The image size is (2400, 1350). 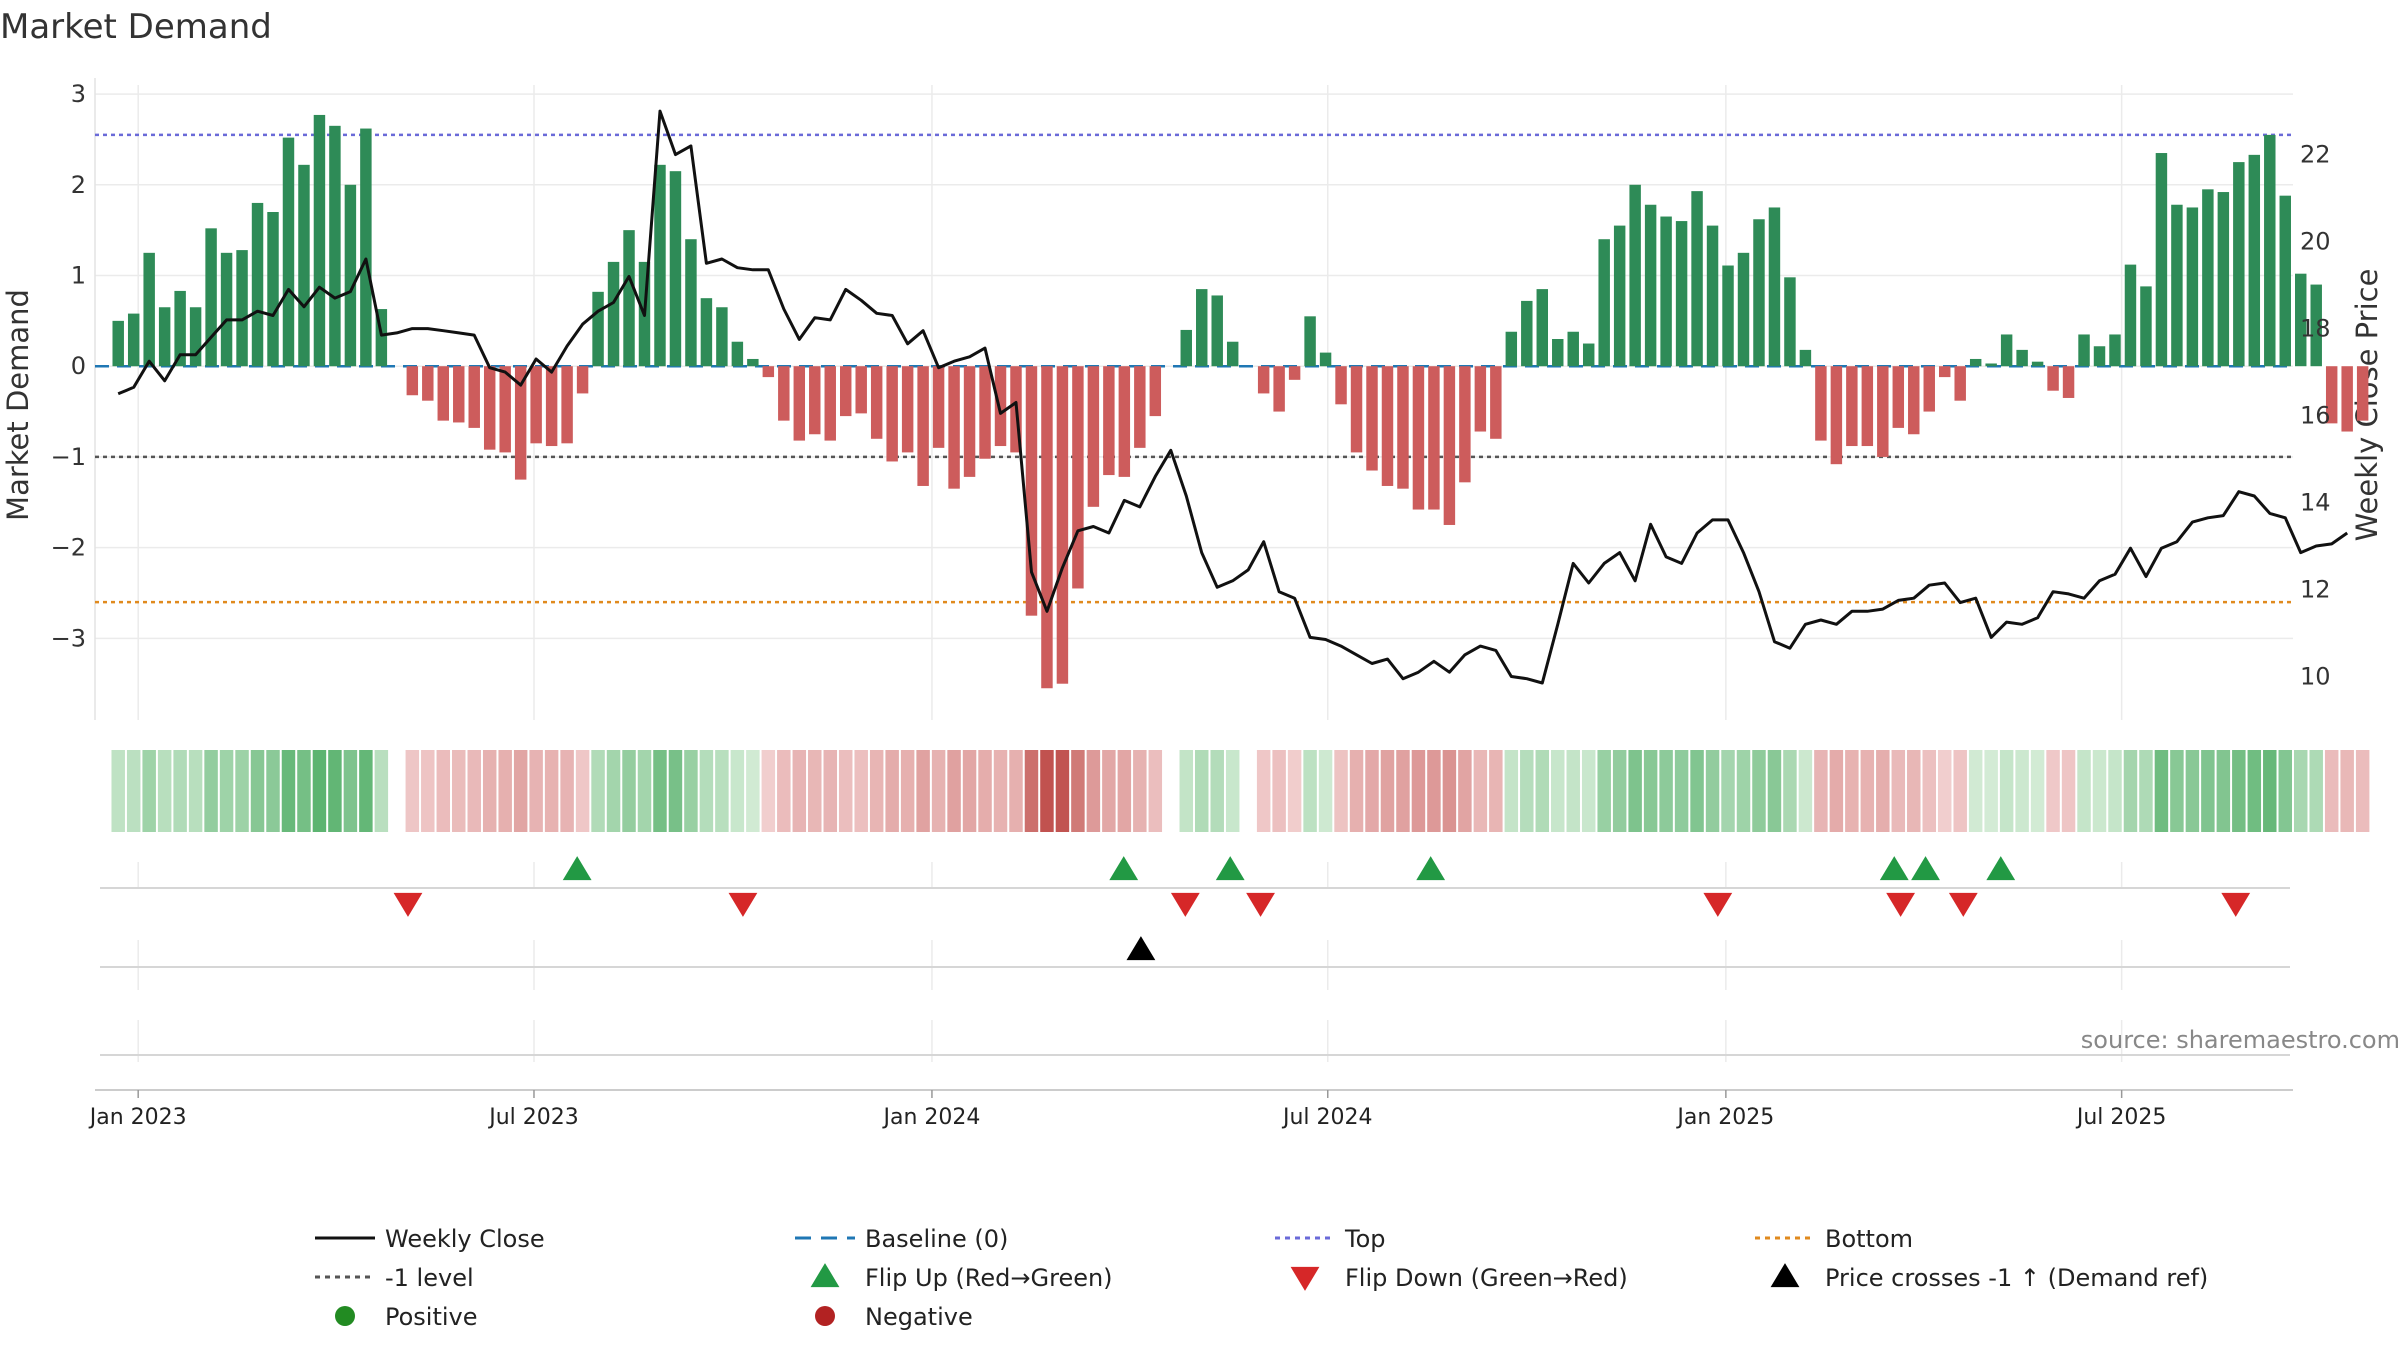 What do you see at coordinates (961, 1277) in the screenshot?
I see `legend-item: Flip Up (Red→Green)` at bounding box center [961, 1277].